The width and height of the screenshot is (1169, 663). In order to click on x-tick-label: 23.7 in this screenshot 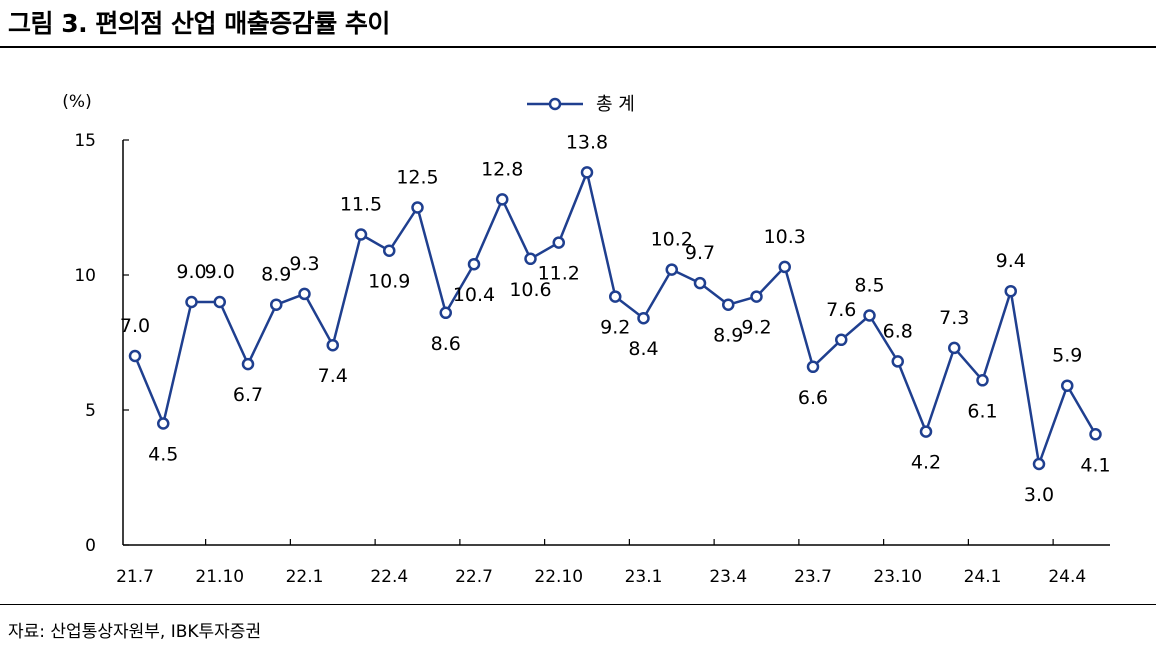, I will do `click(813, 577)`.